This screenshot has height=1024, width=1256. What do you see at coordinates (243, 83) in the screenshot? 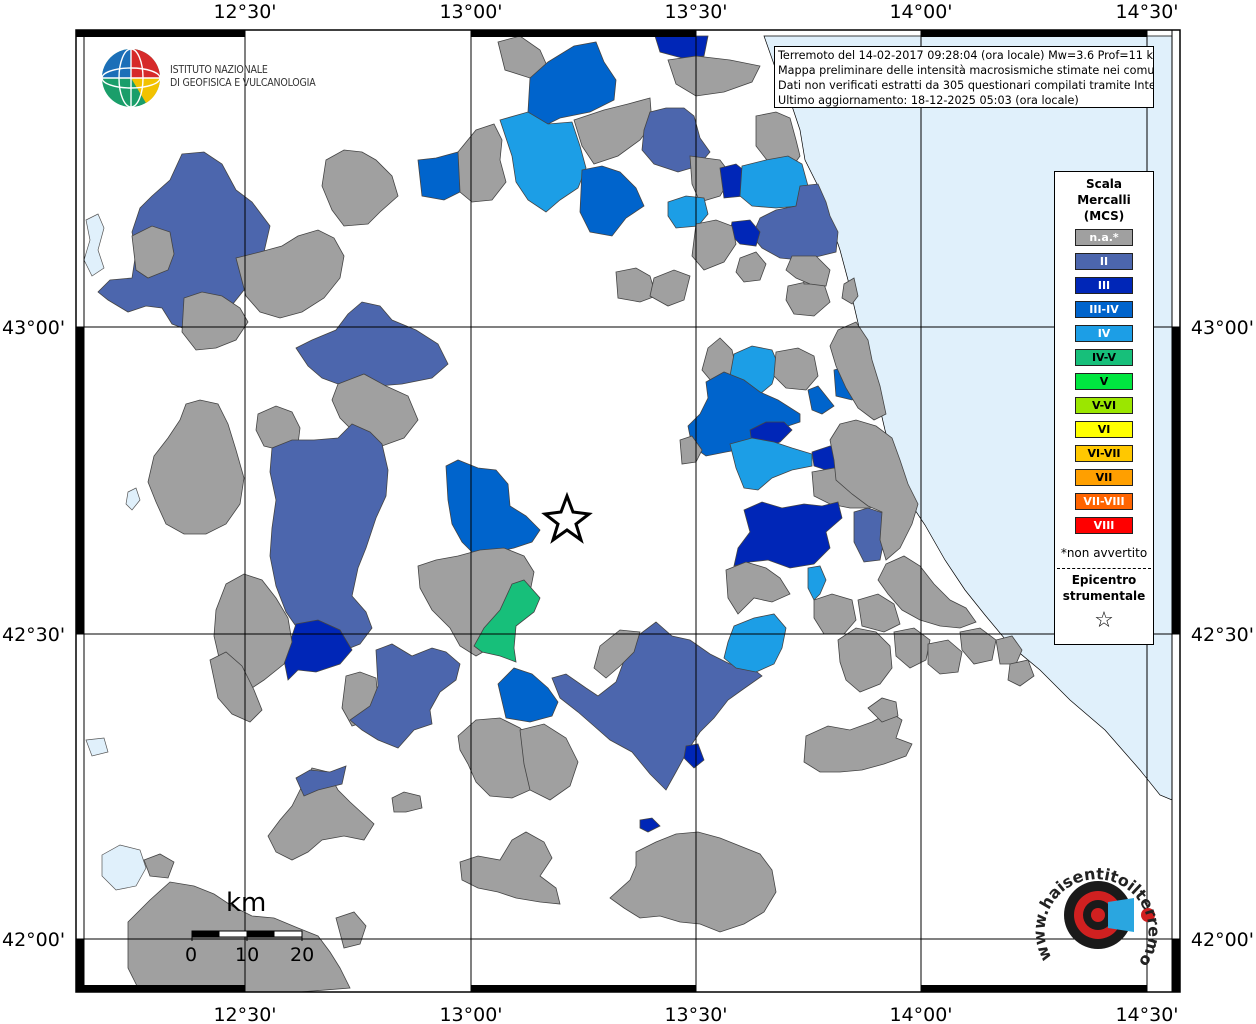
I see `ingv-line-2: DI GEOFISICA E VULCANOLOGIA` at bounding box center [243, 83].